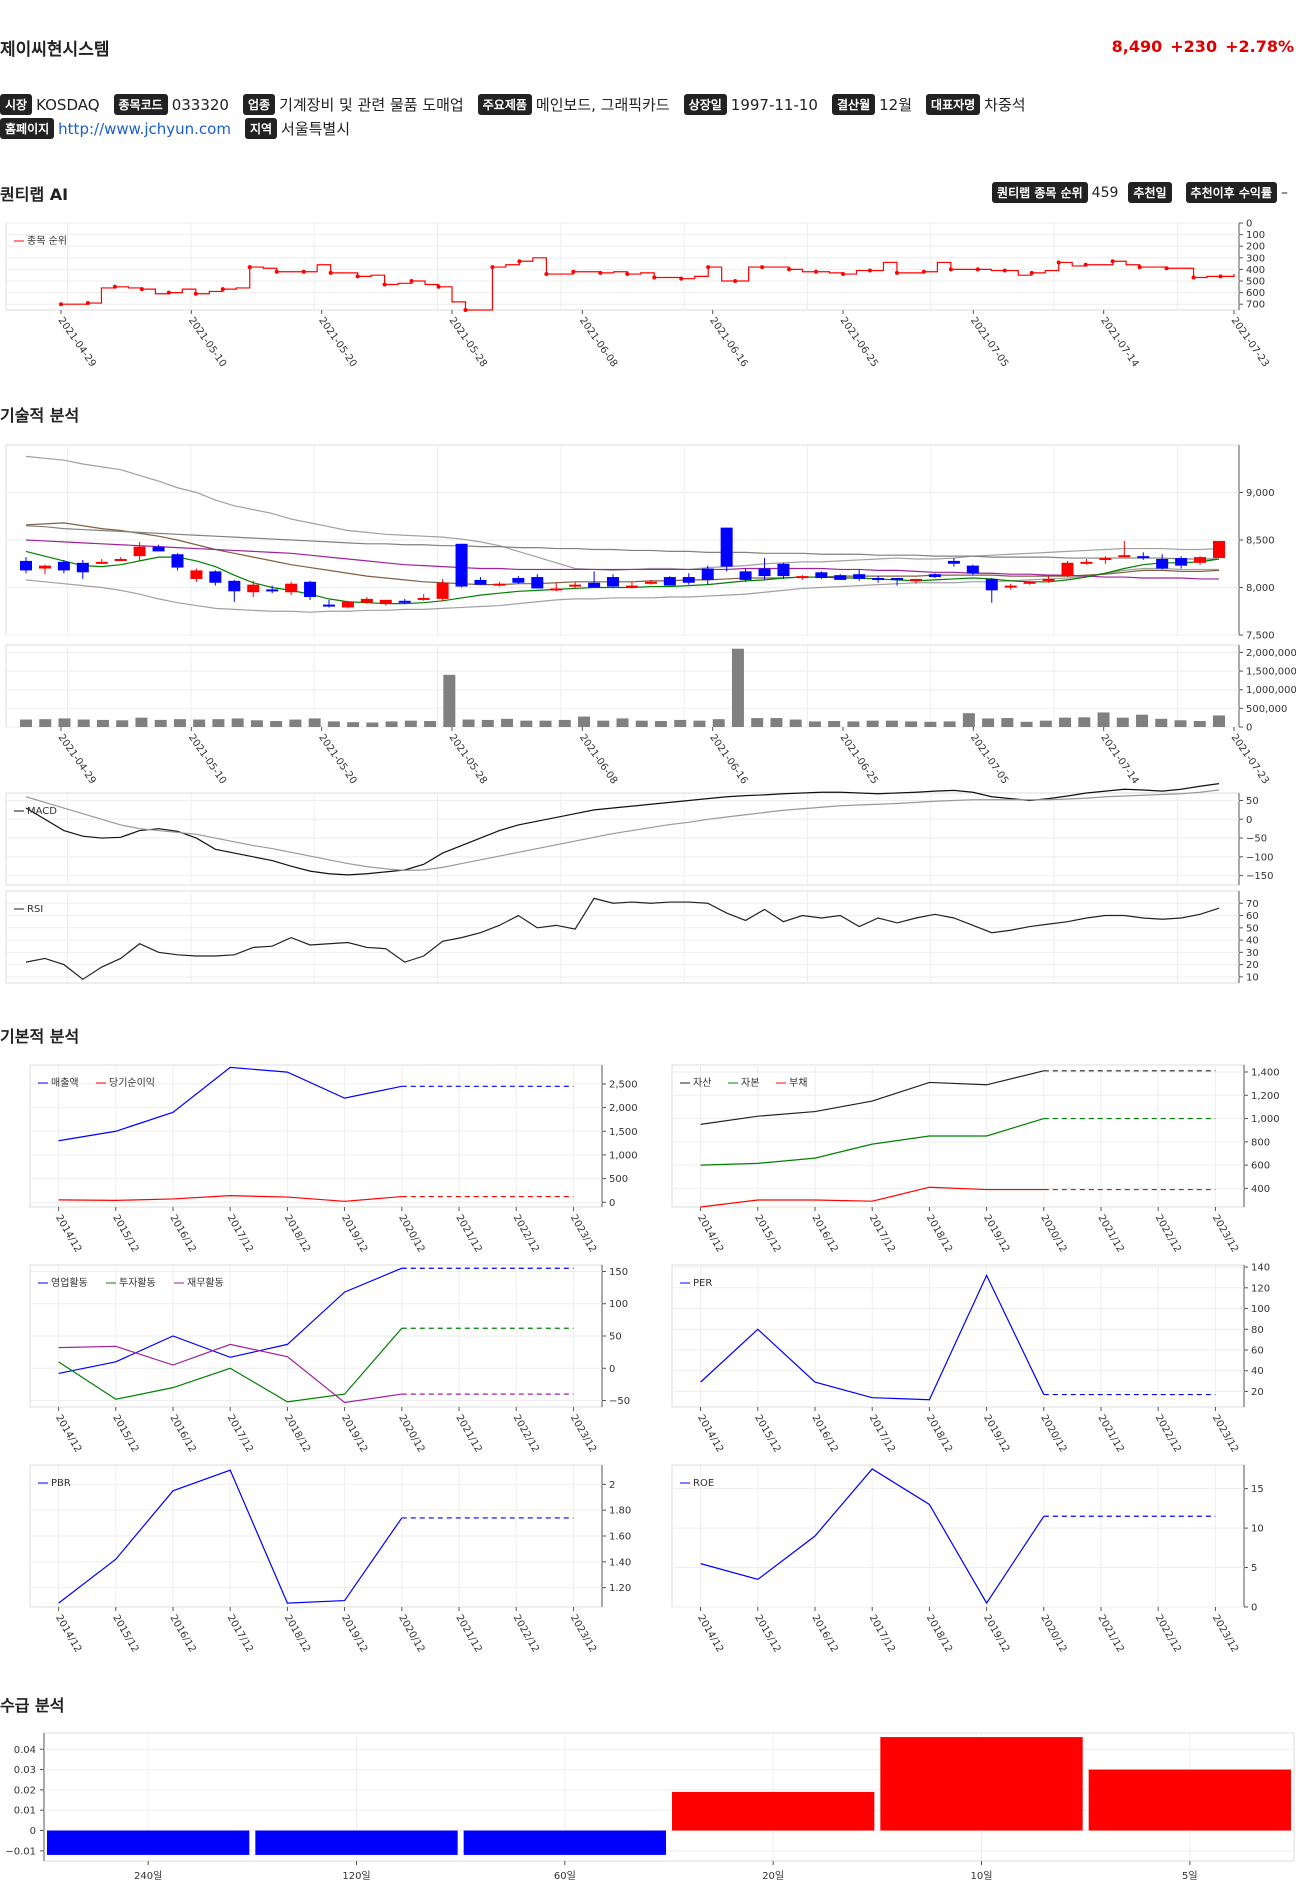  Describe the element at coordinates (1259, 876) in the screenshot. I see `macd-ytick-label: −150` at that location.